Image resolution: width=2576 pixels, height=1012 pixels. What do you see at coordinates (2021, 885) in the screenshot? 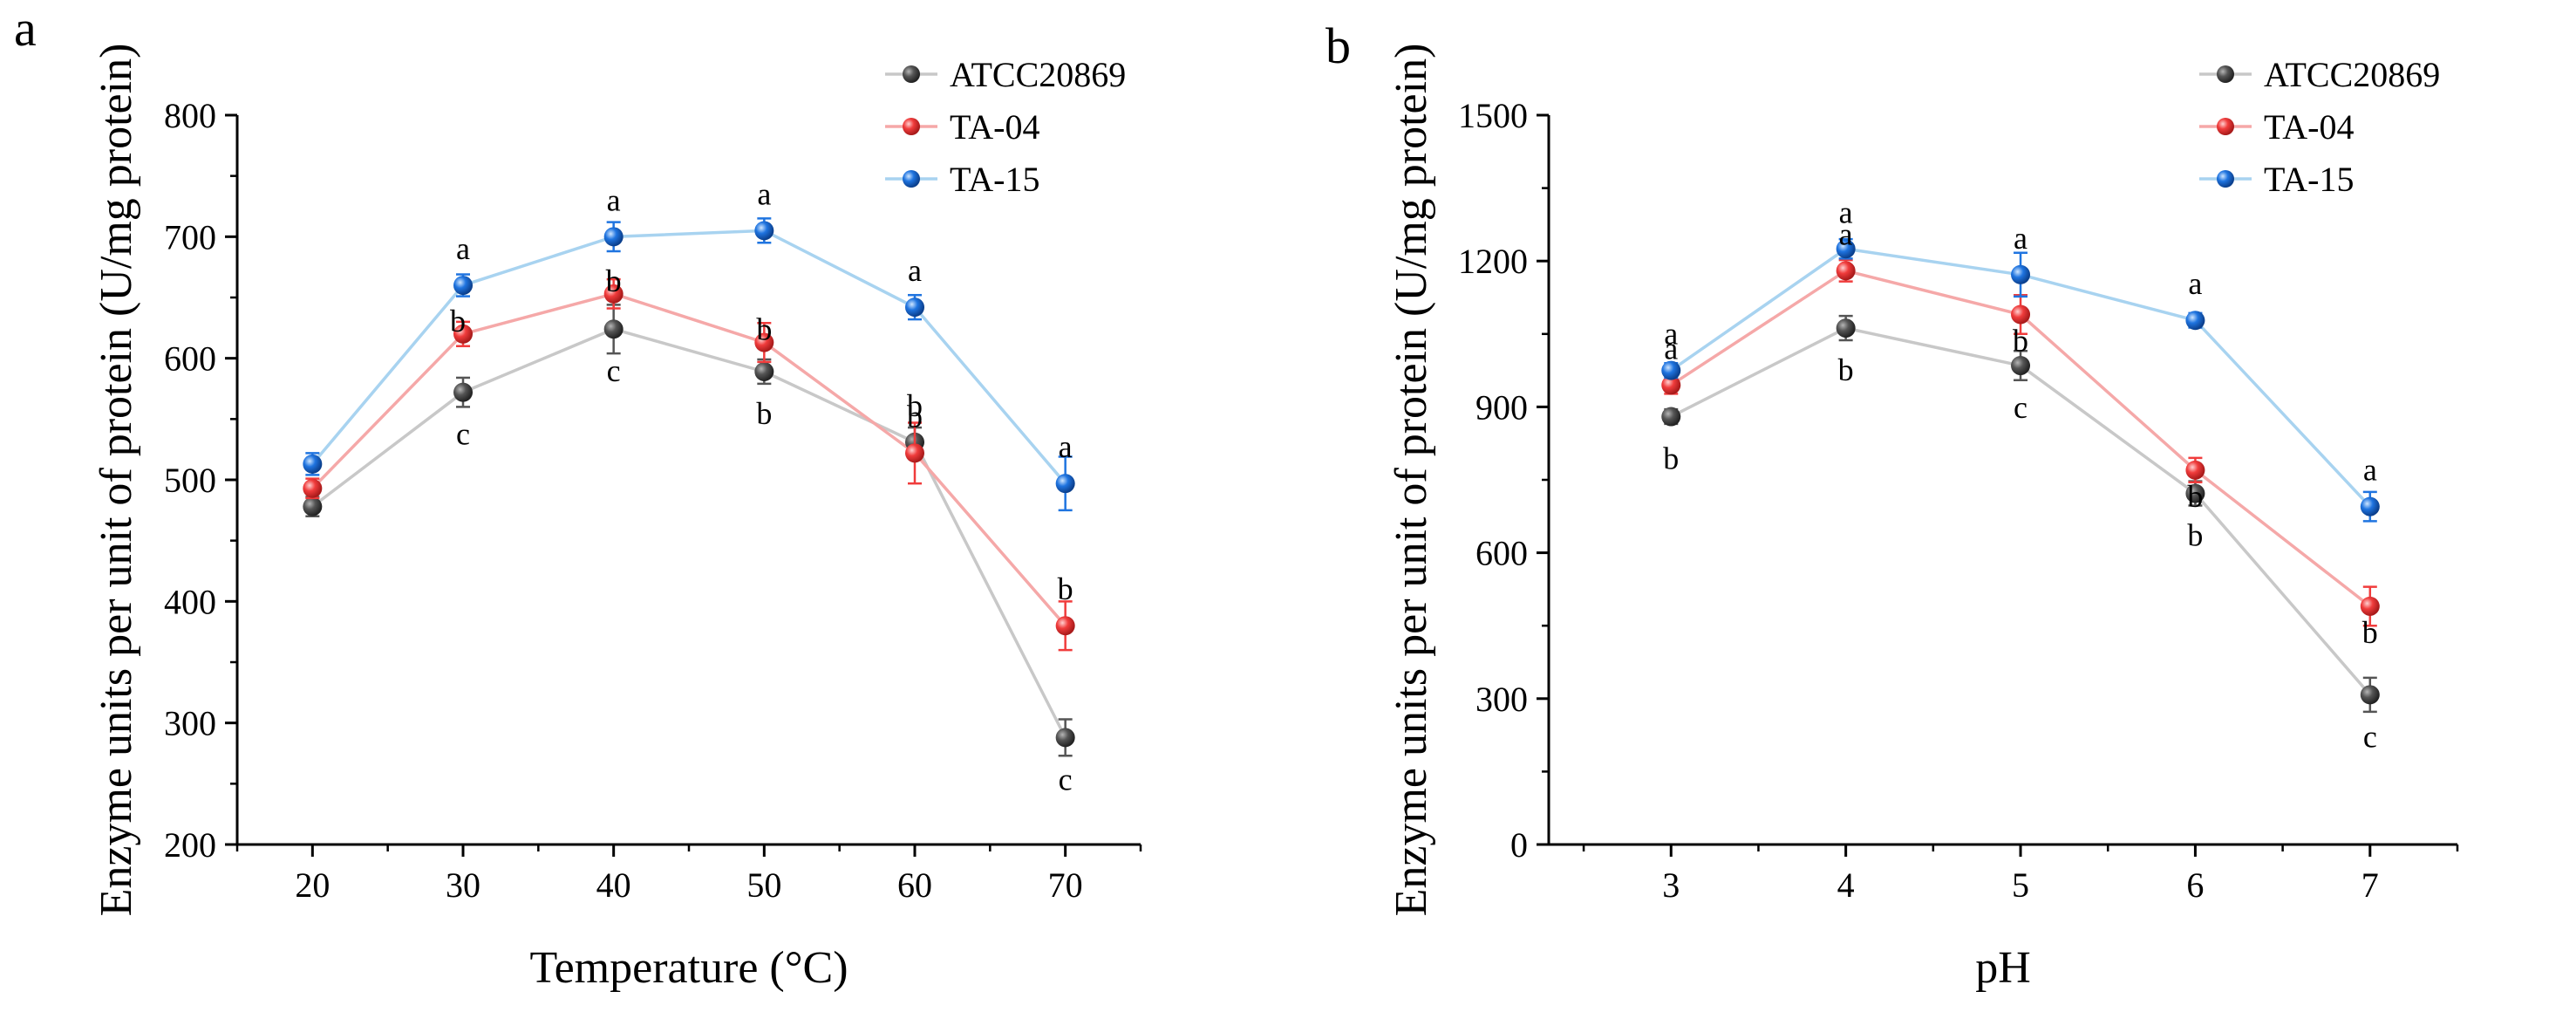
I see `x-tick-label: 5` at bounding box center [2021, 885].